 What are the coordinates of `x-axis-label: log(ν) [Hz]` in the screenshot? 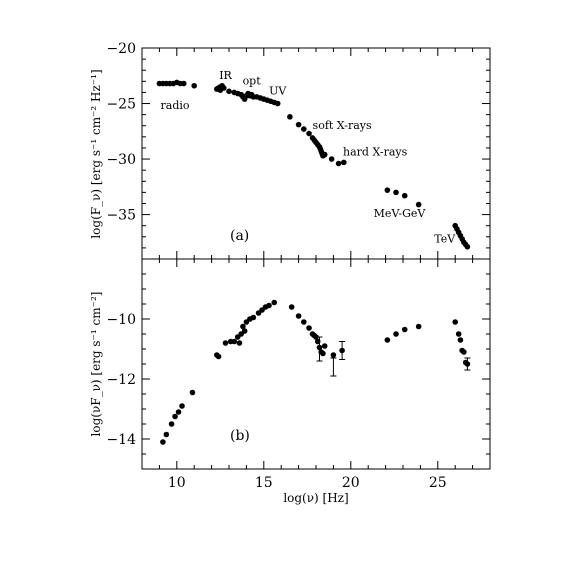 It's located at (315, 498).